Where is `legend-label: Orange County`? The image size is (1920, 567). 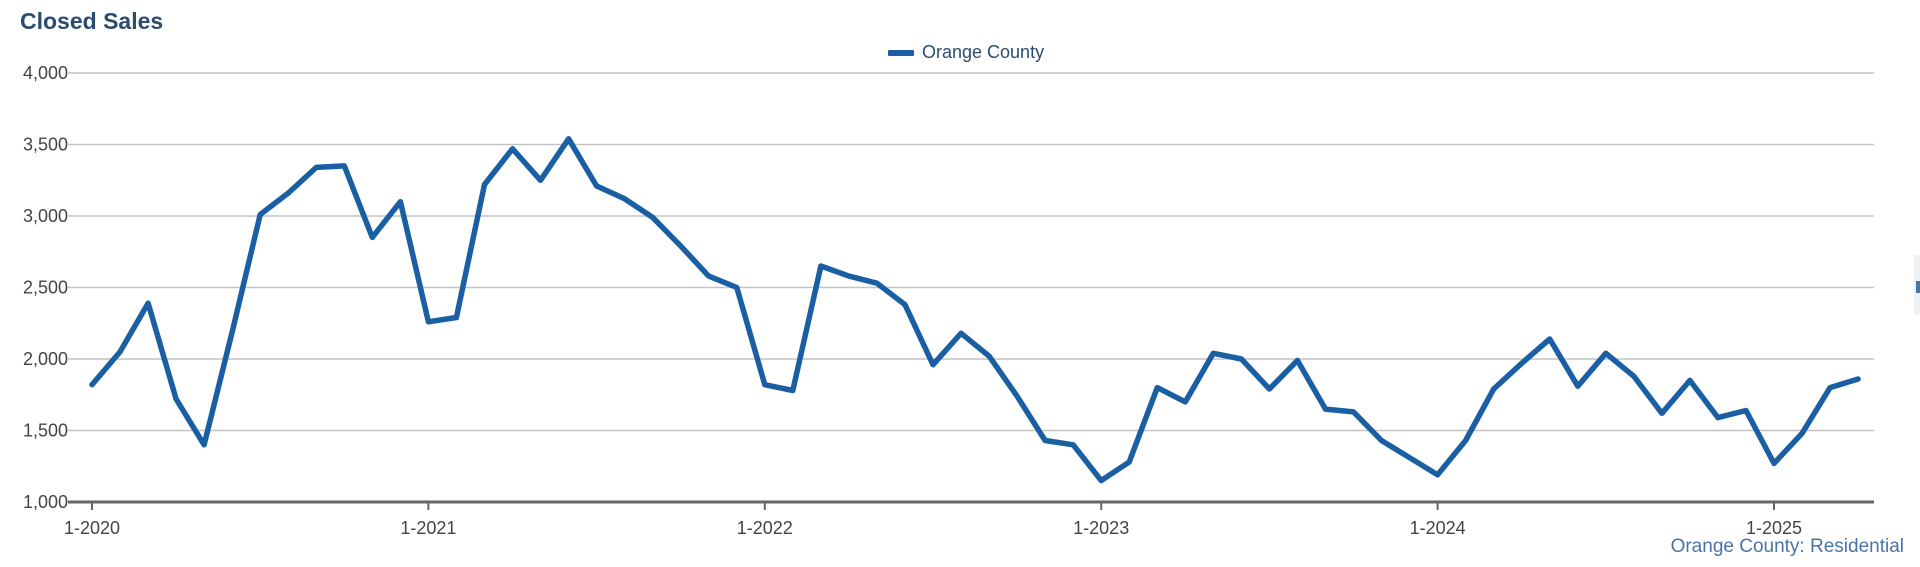
legend-label: Orange County is located at coordinates (983, 52).